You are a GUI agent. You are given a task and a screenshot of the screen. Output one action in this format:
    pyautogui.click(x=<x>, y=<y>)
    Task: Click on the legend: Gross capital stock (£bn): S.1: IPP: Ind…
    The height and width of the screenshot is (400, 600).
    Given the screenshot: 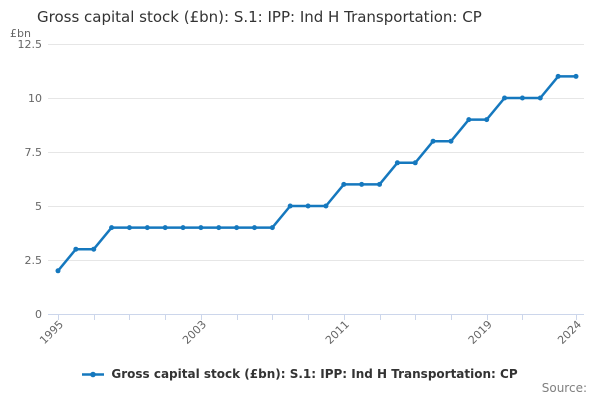 What is the action you would take?
    pyautogui.click(x=300, y=374)
    